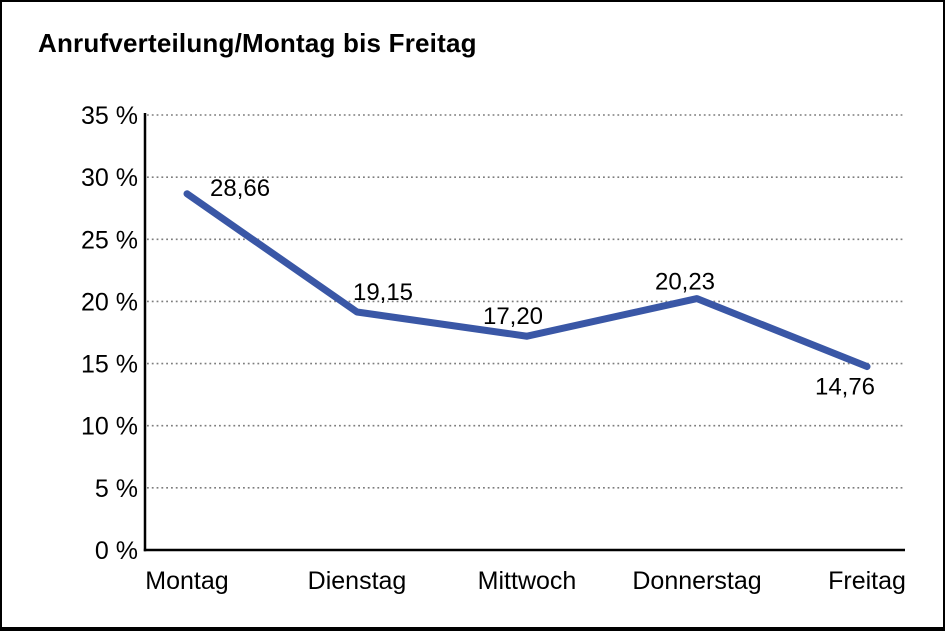  What do you see at coordinates (109, 178) in the screenshot?
I see `y-tick-label: 30 %` at bounding box center [109, 178].